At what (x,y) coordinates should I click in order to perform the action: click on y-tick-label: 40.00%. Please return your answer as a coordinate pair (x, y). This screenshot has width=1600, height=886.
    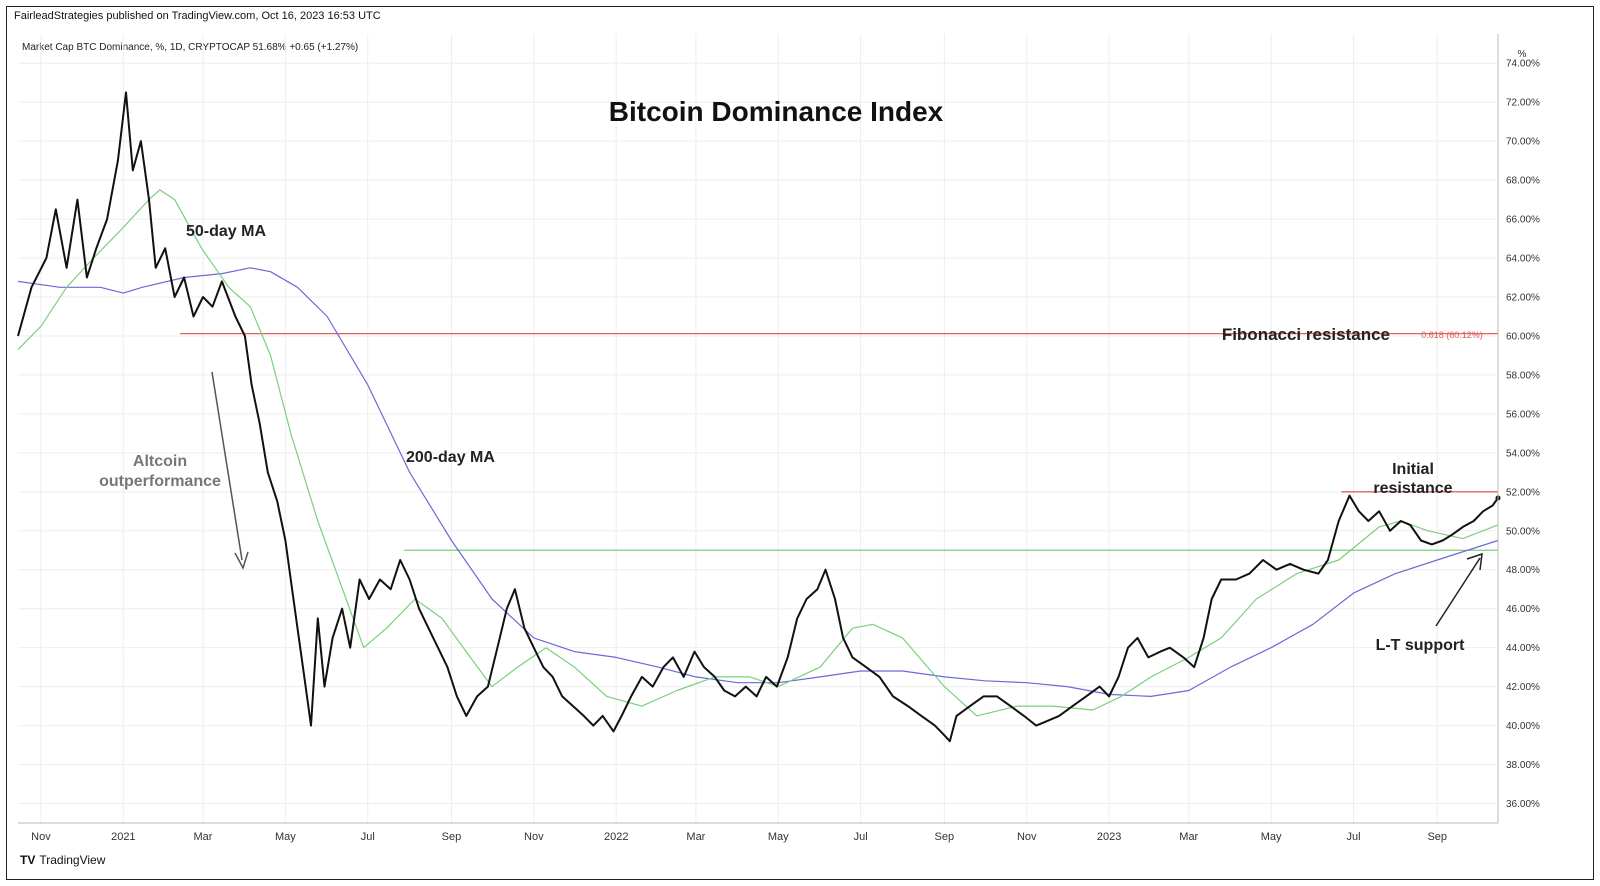
    Looking at the image, I should click on (1523, 726).